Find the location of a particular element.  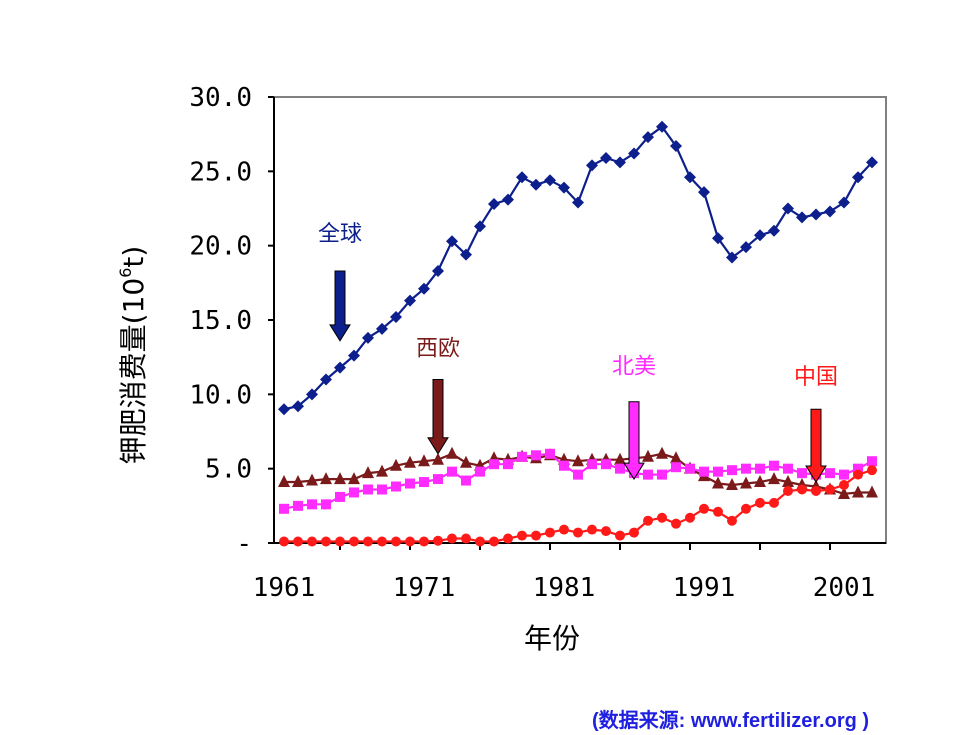

x-tick-label: 1961 is located at coordinates (284, 588).